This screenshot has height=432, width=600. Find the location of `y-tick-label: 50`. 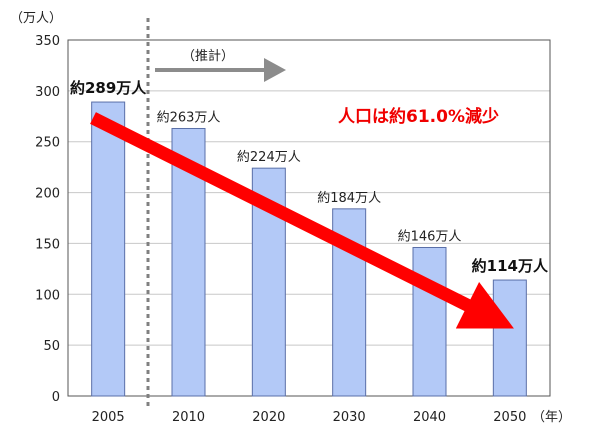

y-tick-label: 50 is located at coordinates (51, 346).